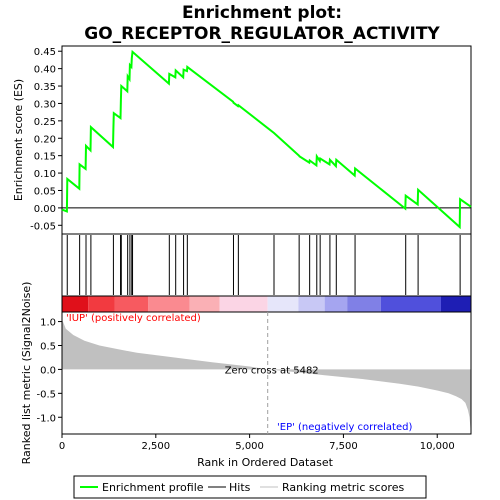  I want to click on es-y-tick-label: 0.15, so click(45, 157).